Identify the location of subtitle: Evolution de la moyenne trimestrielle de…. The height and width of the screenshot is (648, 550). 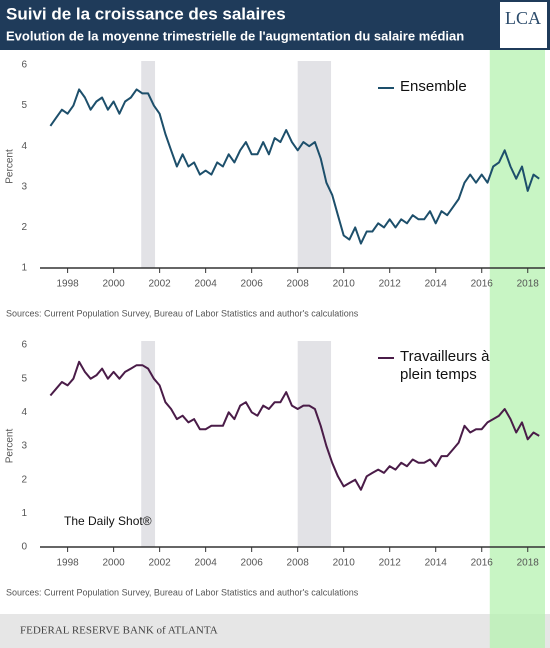
(235, 35).